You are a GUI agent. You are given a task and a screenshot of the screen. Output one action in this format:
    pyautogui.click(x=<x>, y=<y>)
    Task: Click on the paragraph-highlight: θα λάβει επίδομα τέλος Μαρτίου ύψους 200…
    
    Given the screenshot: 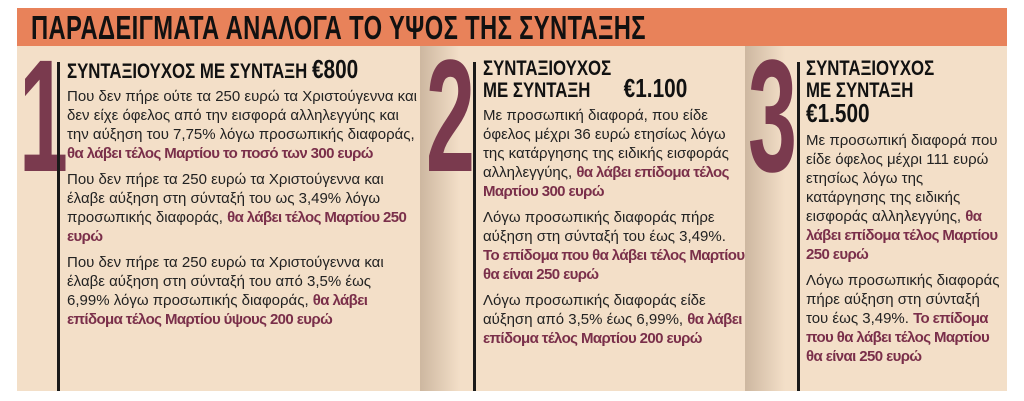 What is the action you would take?
    pyautogui.click(x=217, y=310)
    